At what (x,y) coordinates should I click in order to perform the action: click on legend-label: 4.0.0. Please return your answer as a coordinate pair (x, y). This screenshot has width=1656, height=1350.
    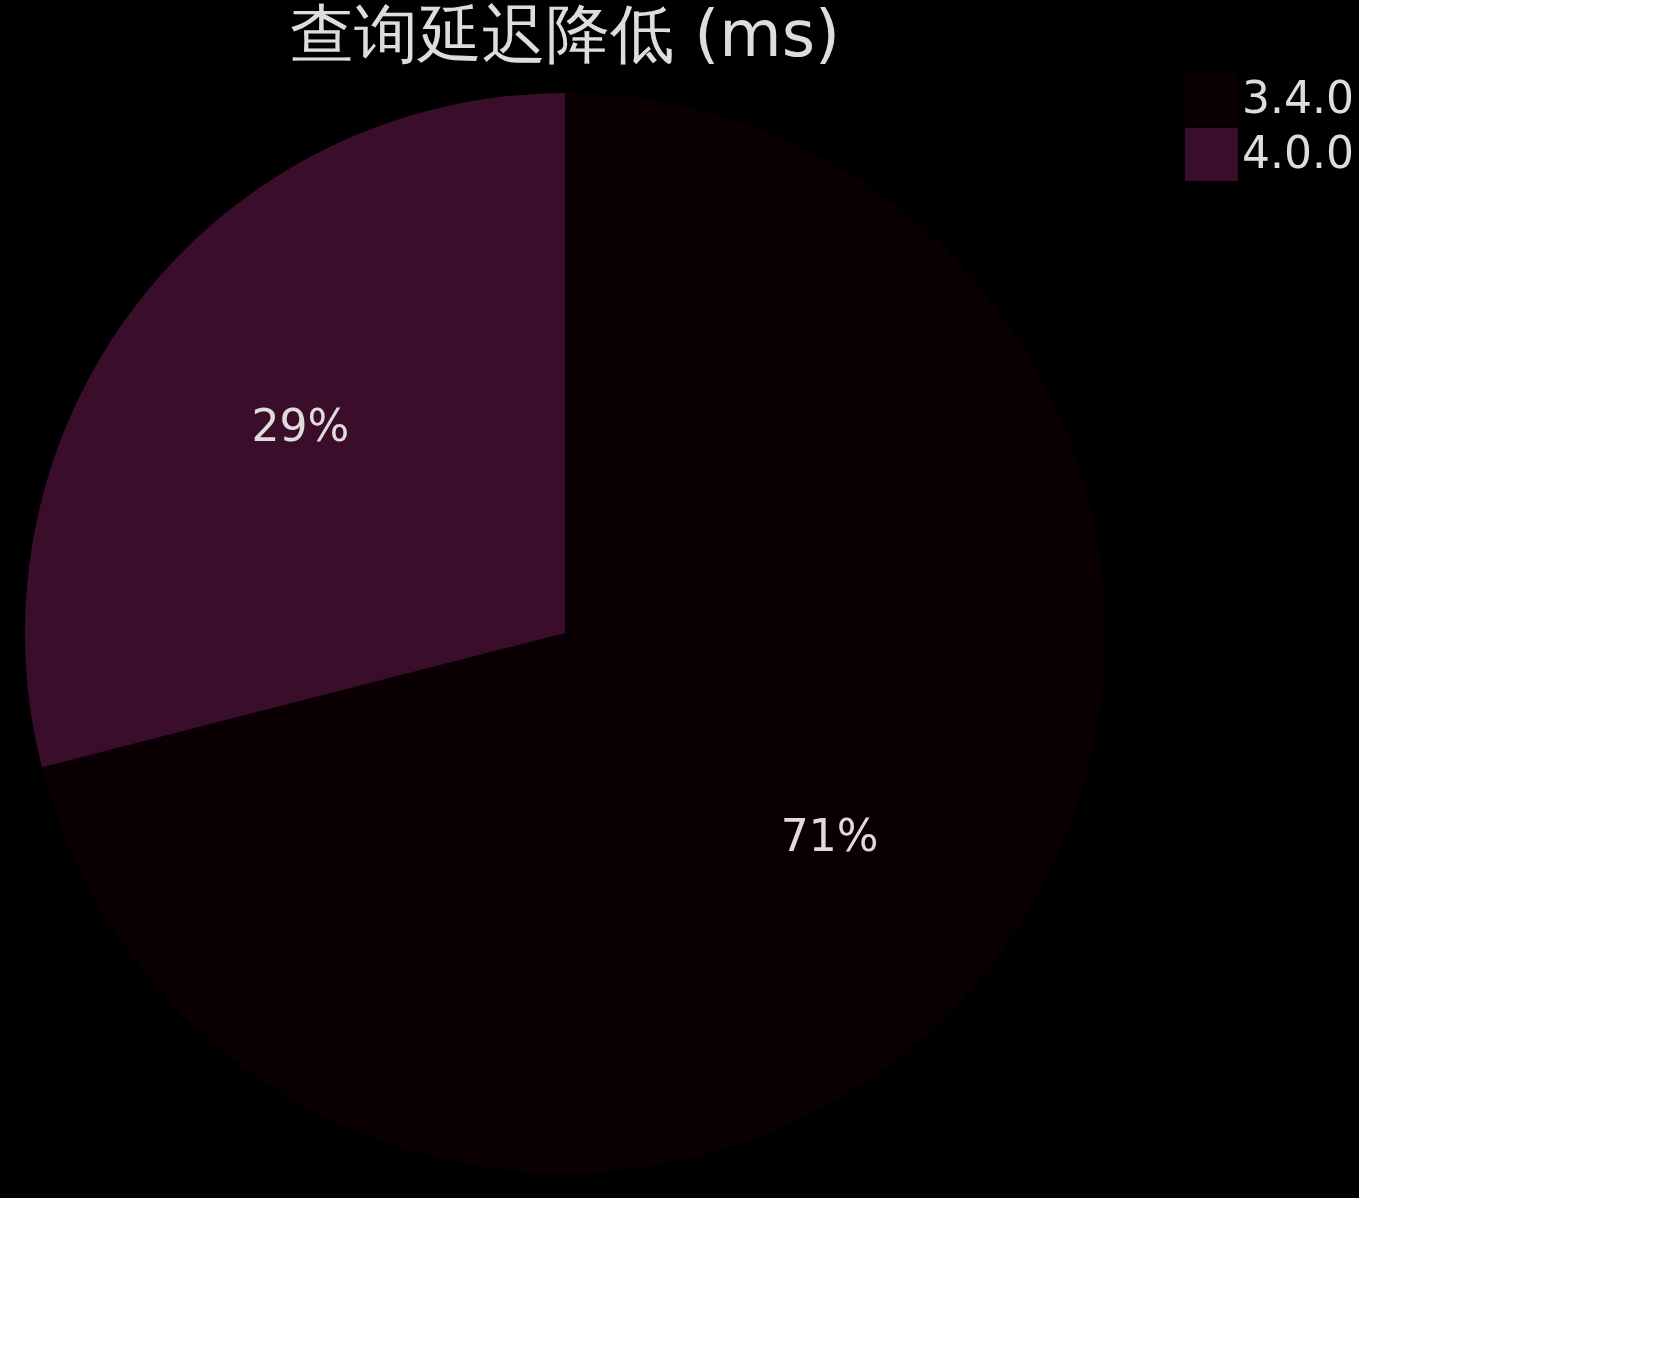
    Looking at the image, I should click on (1298, 152).